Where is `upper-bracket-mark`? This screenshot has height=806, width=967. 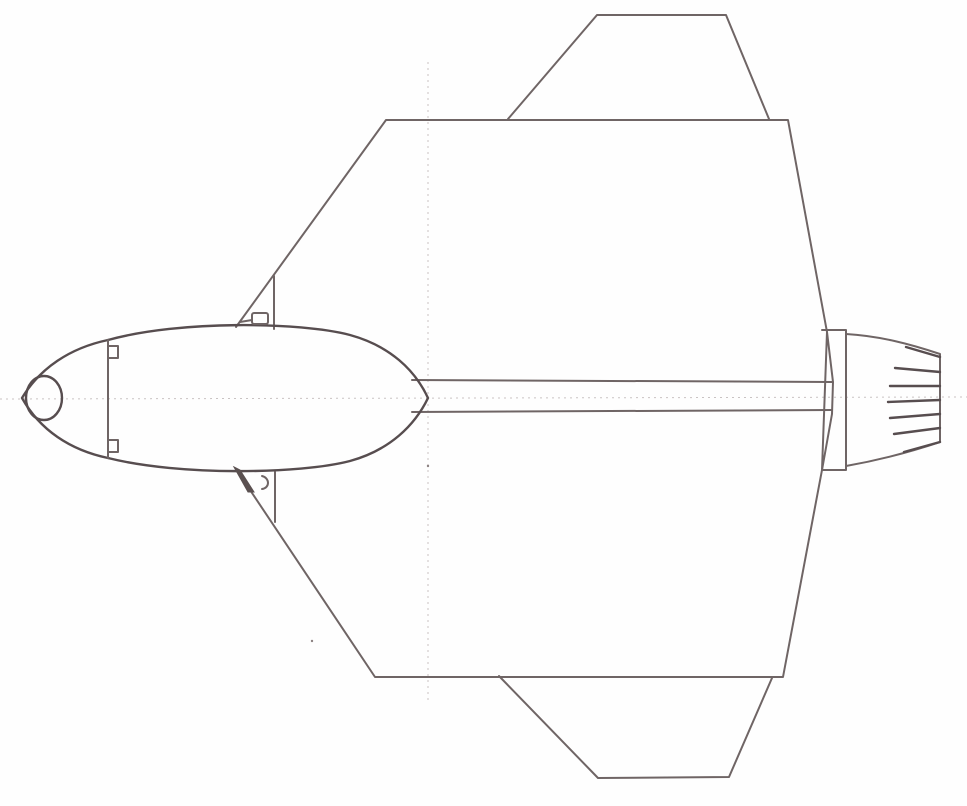
upper-bracket-mark is located at coordinates (113, 352).